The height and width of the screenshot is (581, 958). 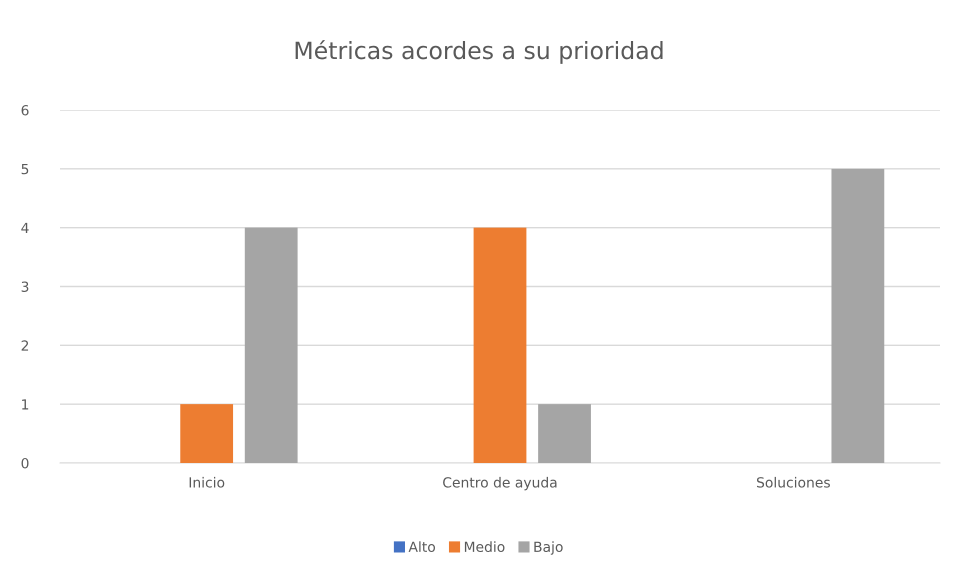 I want to click on legend-label: Alto, so click(x=422, y=546).